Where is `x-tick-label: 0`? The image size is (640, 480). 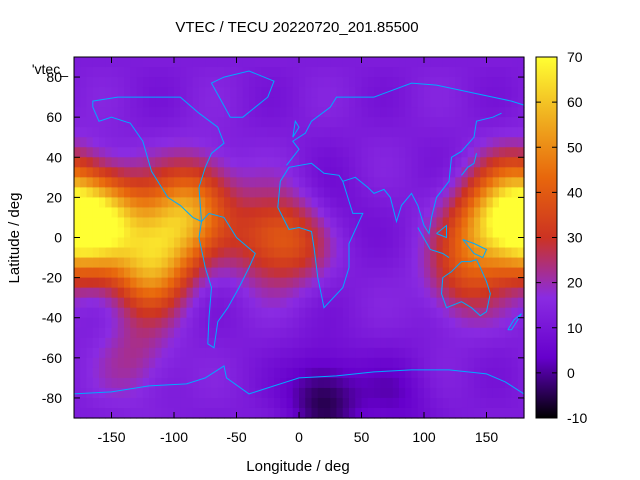 x-tick-label: 0 is located at coordinates (299, 437).